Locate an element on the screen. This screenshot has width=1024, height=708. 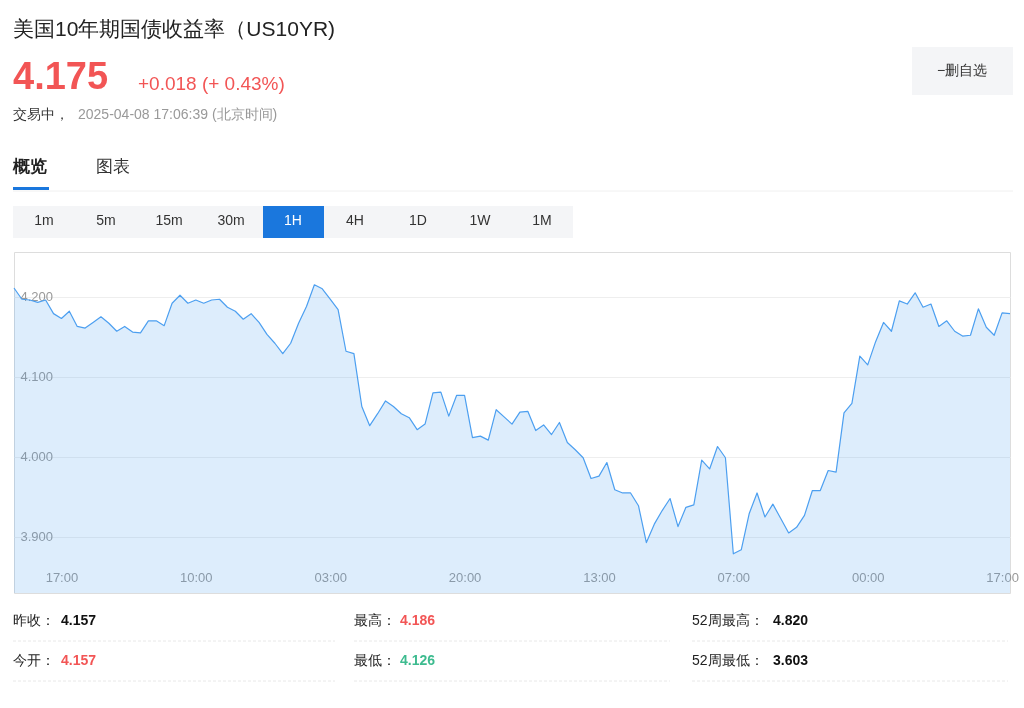
text: 2025-04-08 17:06:39 (北京时间) is located at coordinates (178, 114).